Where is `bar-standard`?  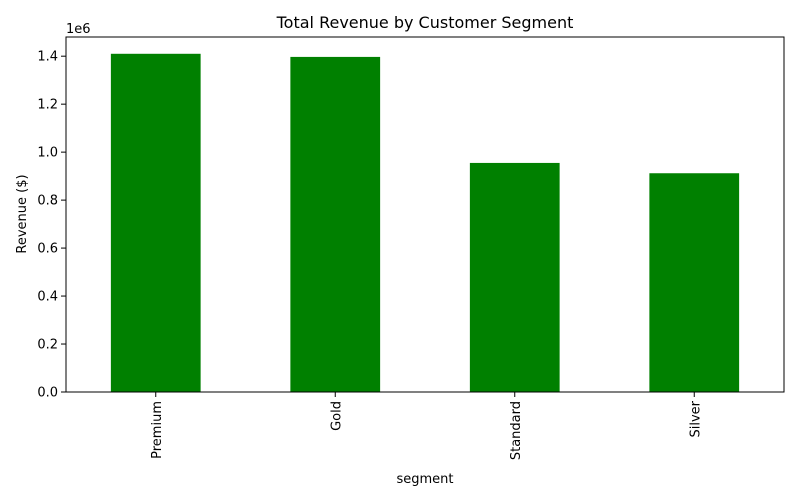 bar-standard is located at coordinates (514, 277).